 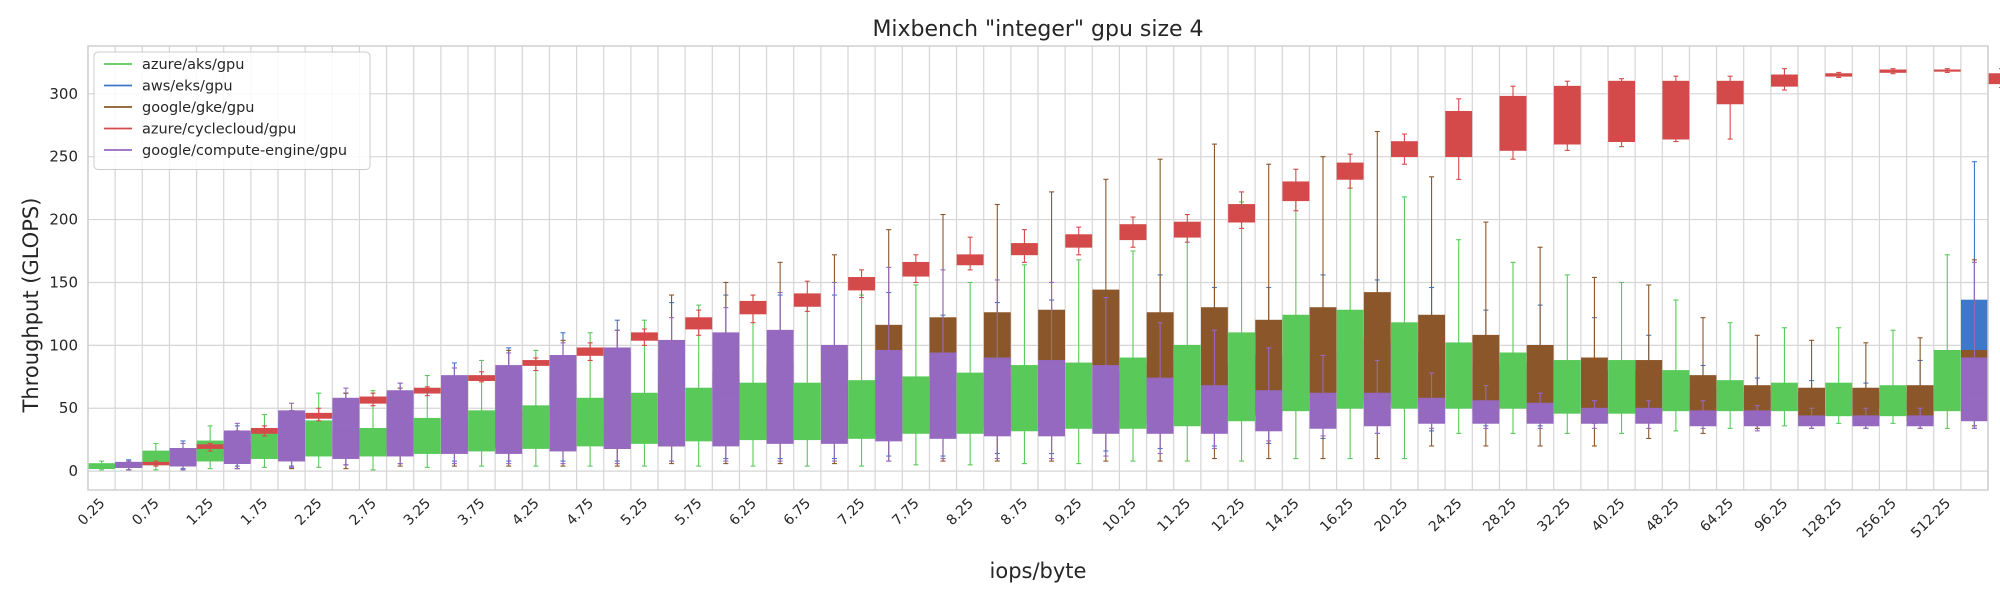 What do you see at coordinates (1038, 571) in the screenshot?
I see `x-axis-label: iops/byte` at bounding box center [1038, 571].